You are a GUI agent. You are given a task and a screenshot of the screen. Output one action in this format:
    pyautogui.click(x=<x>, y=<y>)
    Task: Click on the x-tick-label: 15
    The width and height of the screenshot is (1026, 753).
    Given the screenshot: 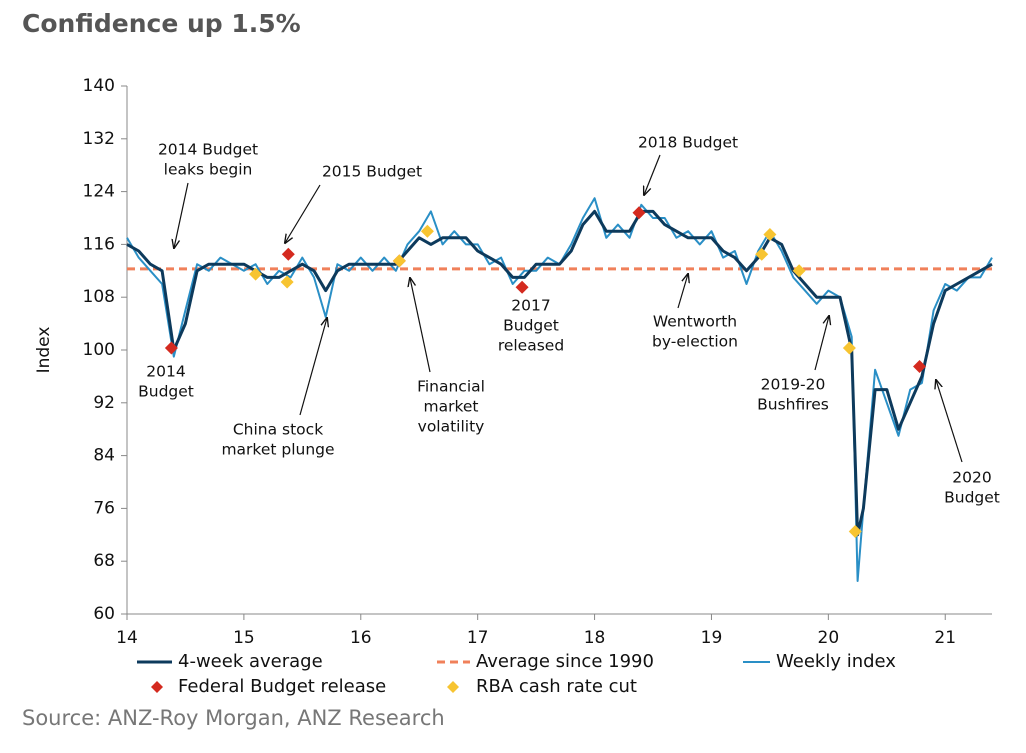 What is the action you would take?
    pyautogui.click(x=244, y=638)
    